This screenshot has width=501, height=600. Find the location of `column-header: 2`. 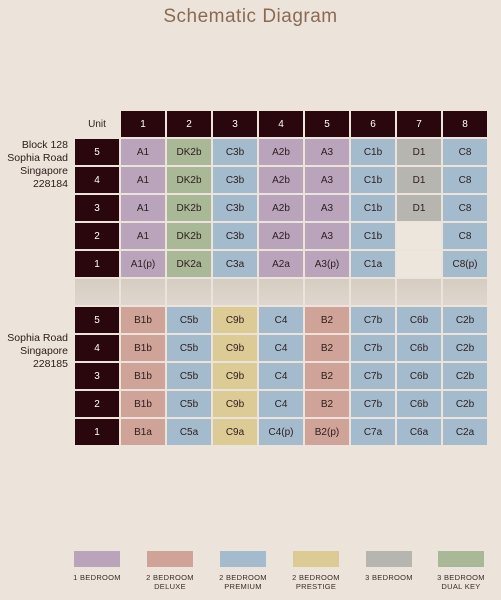

column-header: 2 is located at coordinates (189, 124).